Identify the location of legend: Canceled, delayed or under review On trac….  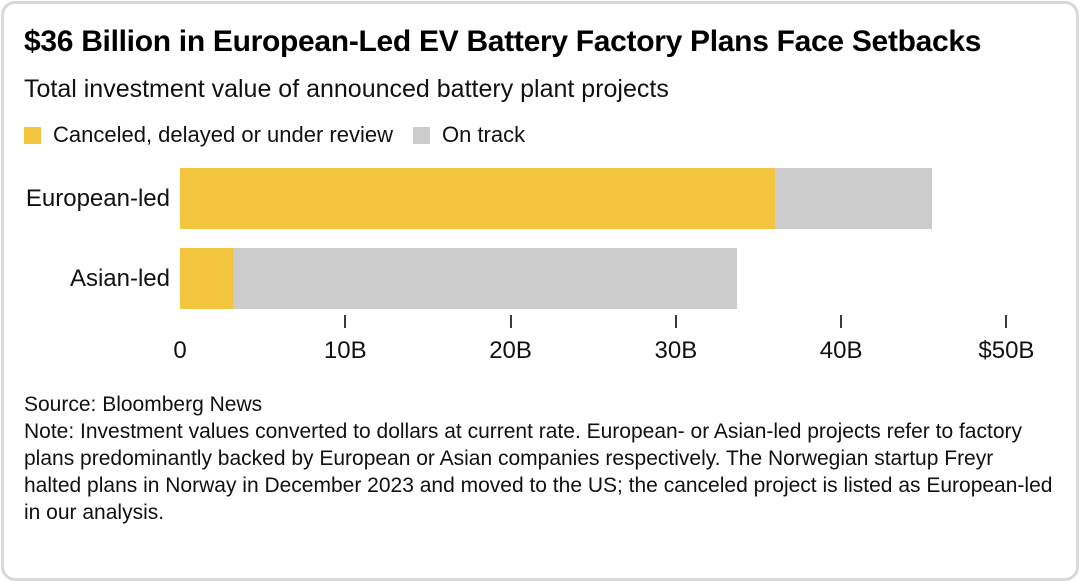
(540, 135).